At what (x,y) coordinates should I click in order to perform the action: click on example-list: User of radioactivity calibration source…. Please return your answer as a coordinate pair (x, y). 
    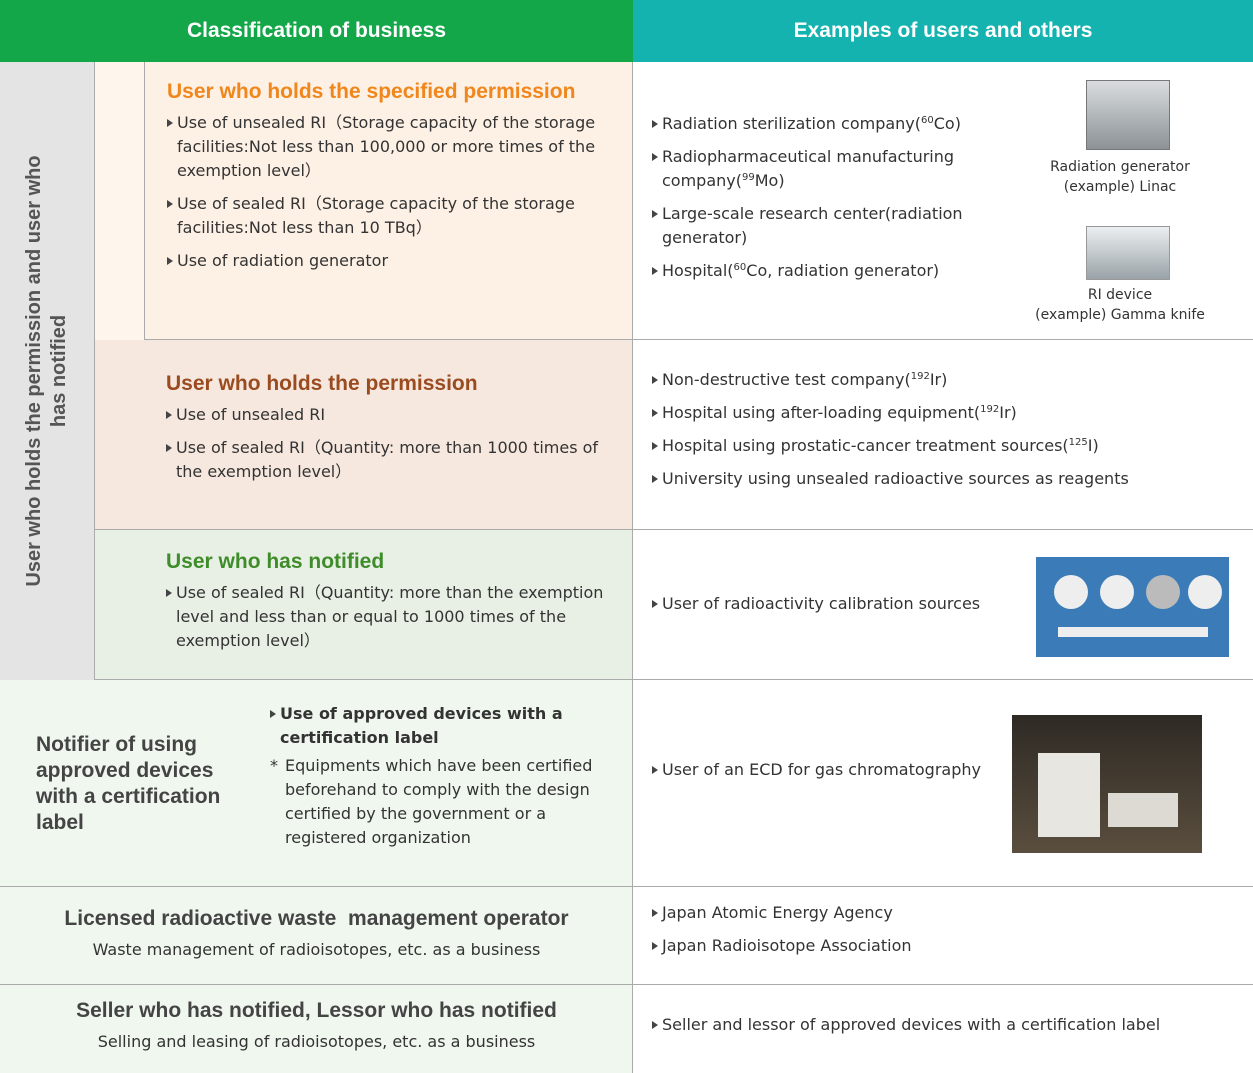
    Looking at the image, I should click on (952, 604).